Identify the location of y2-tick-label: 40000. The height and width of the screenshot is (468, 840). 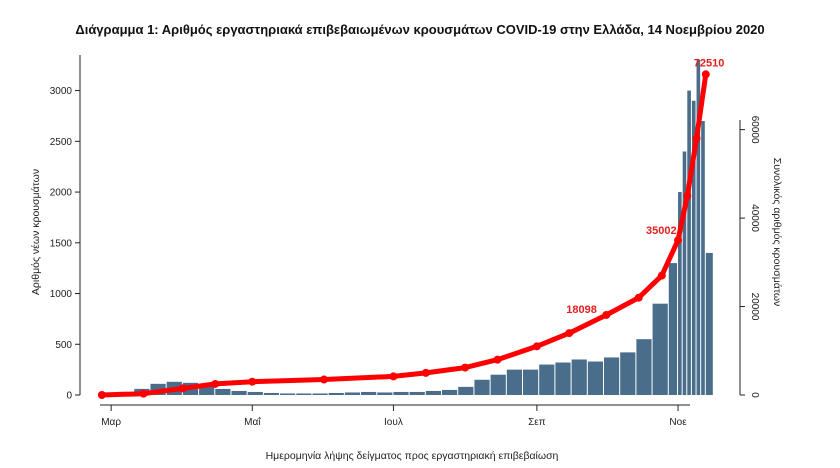
(754, 218).